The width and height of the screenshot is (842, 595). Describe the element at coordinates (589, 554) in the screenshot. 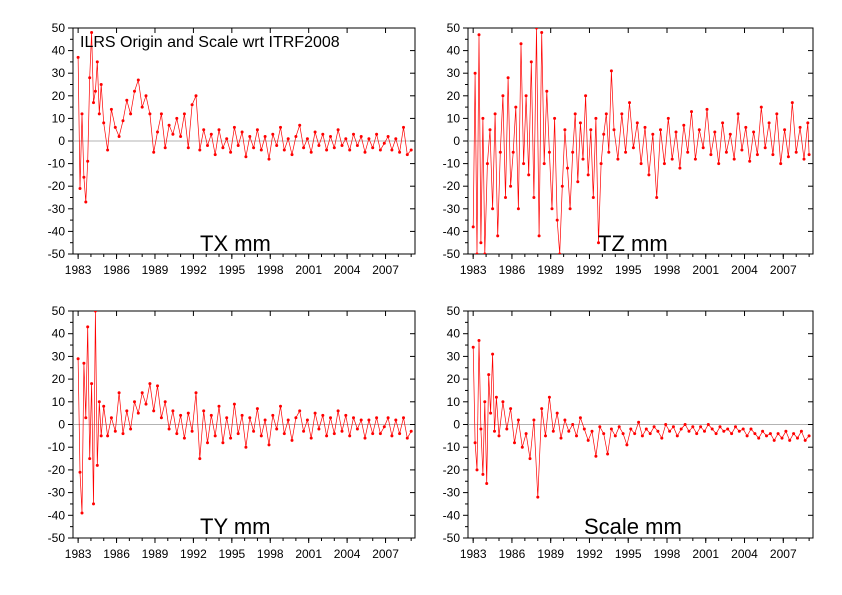

I see `x-tick-label: 1992` at that location.